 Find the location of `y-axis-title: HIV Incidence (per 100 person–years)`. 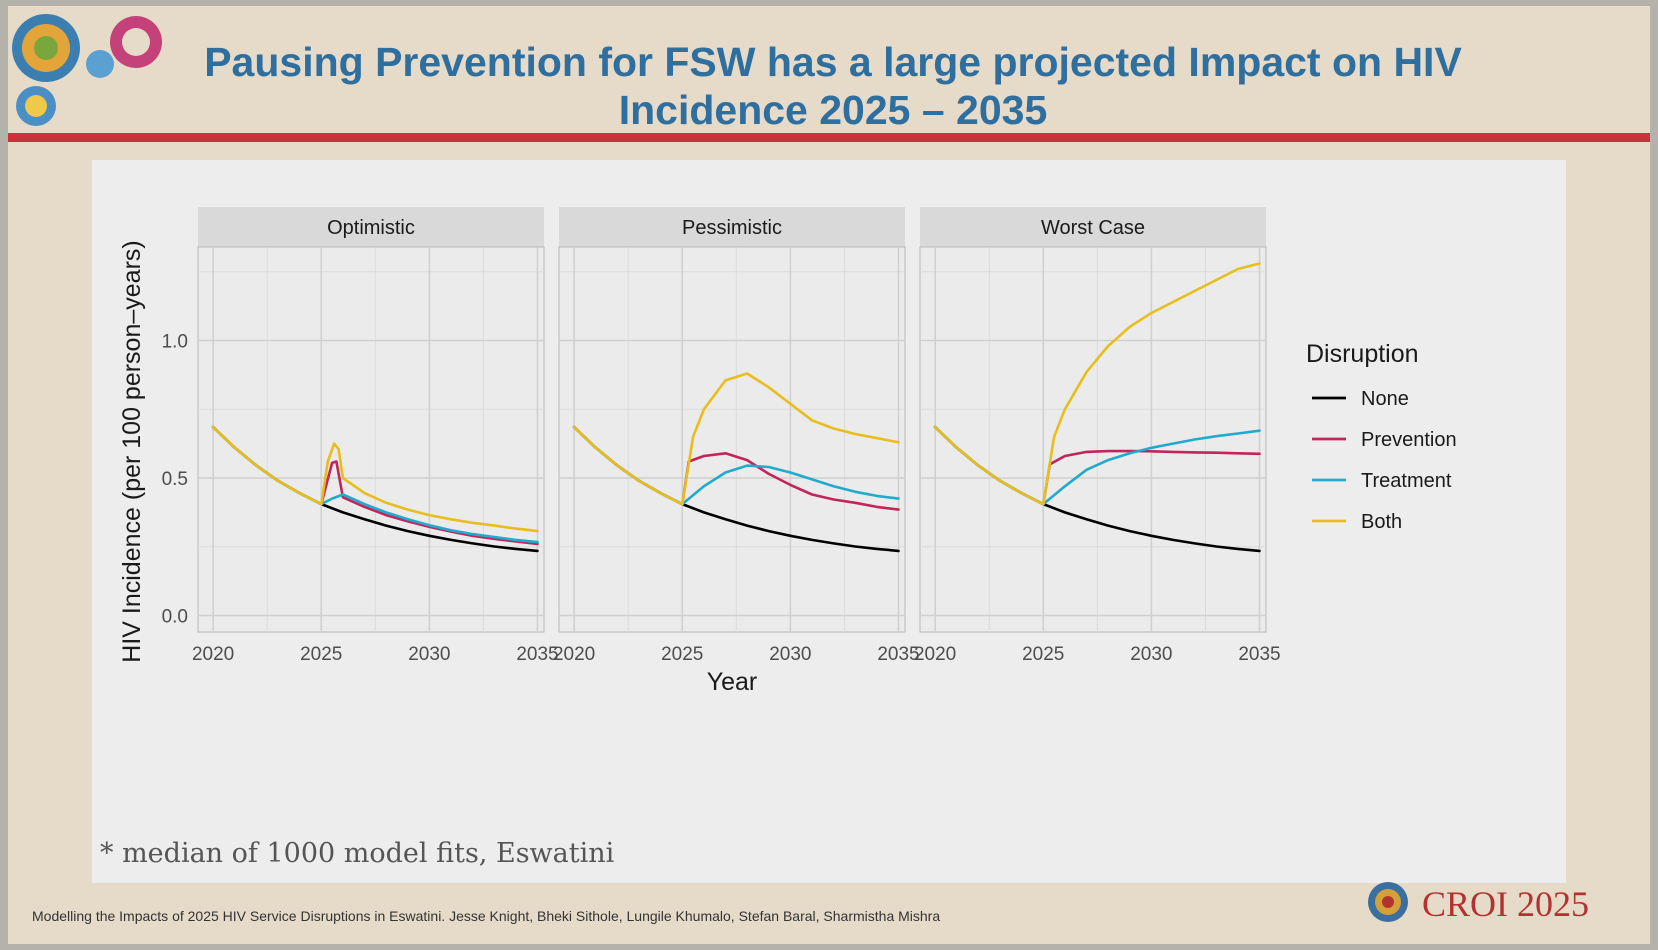

y-axis-title: HIV Incidence (per 100 person–years) is located at coordinates (132, 451).